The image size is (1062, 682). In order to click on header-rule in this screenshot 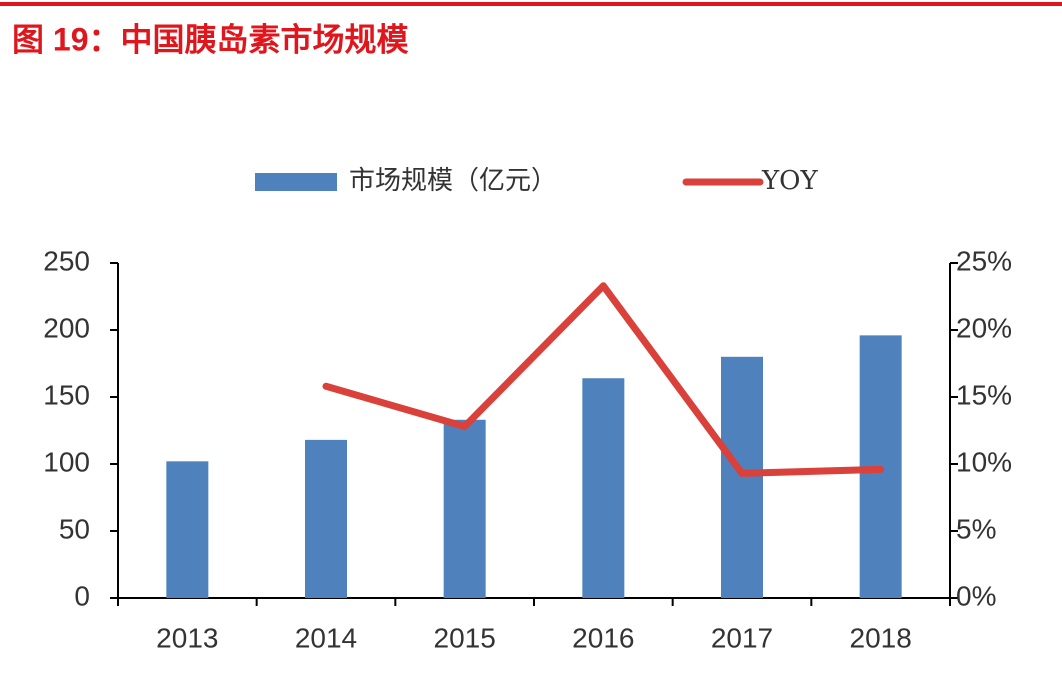, I will do `click(531, 4)`.